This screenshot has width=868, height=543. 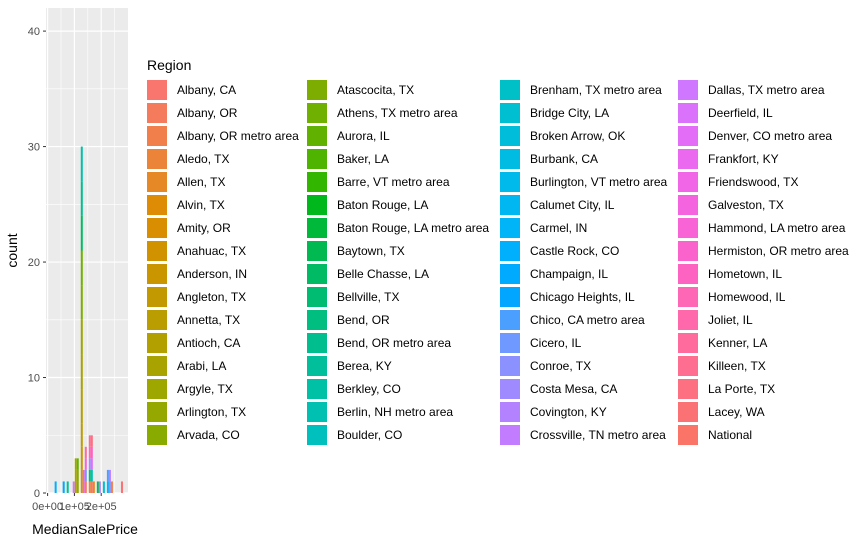 I want to click on y-tick-label: 0, so click(x=37, y=494).